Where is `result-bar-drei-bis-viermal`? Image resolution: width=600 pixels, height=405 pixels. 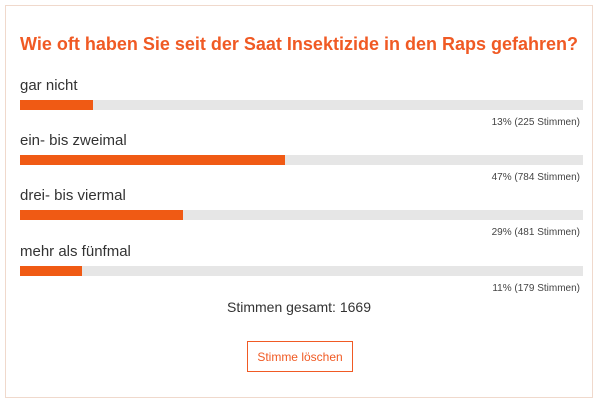
result-bar-drei-bis-viermal is located at coordinates (301, 215).